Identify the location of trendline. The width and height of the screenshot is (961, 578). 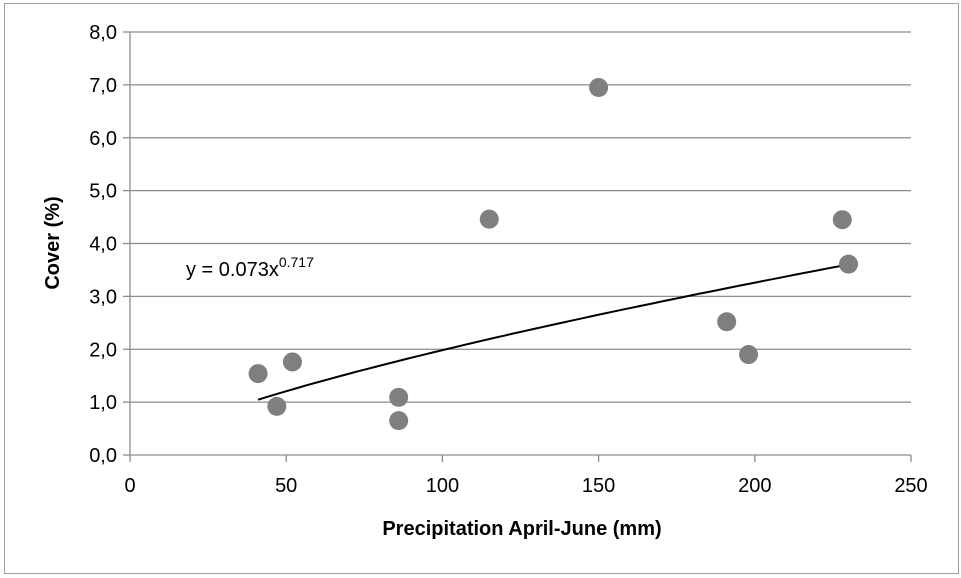
(553, 332).